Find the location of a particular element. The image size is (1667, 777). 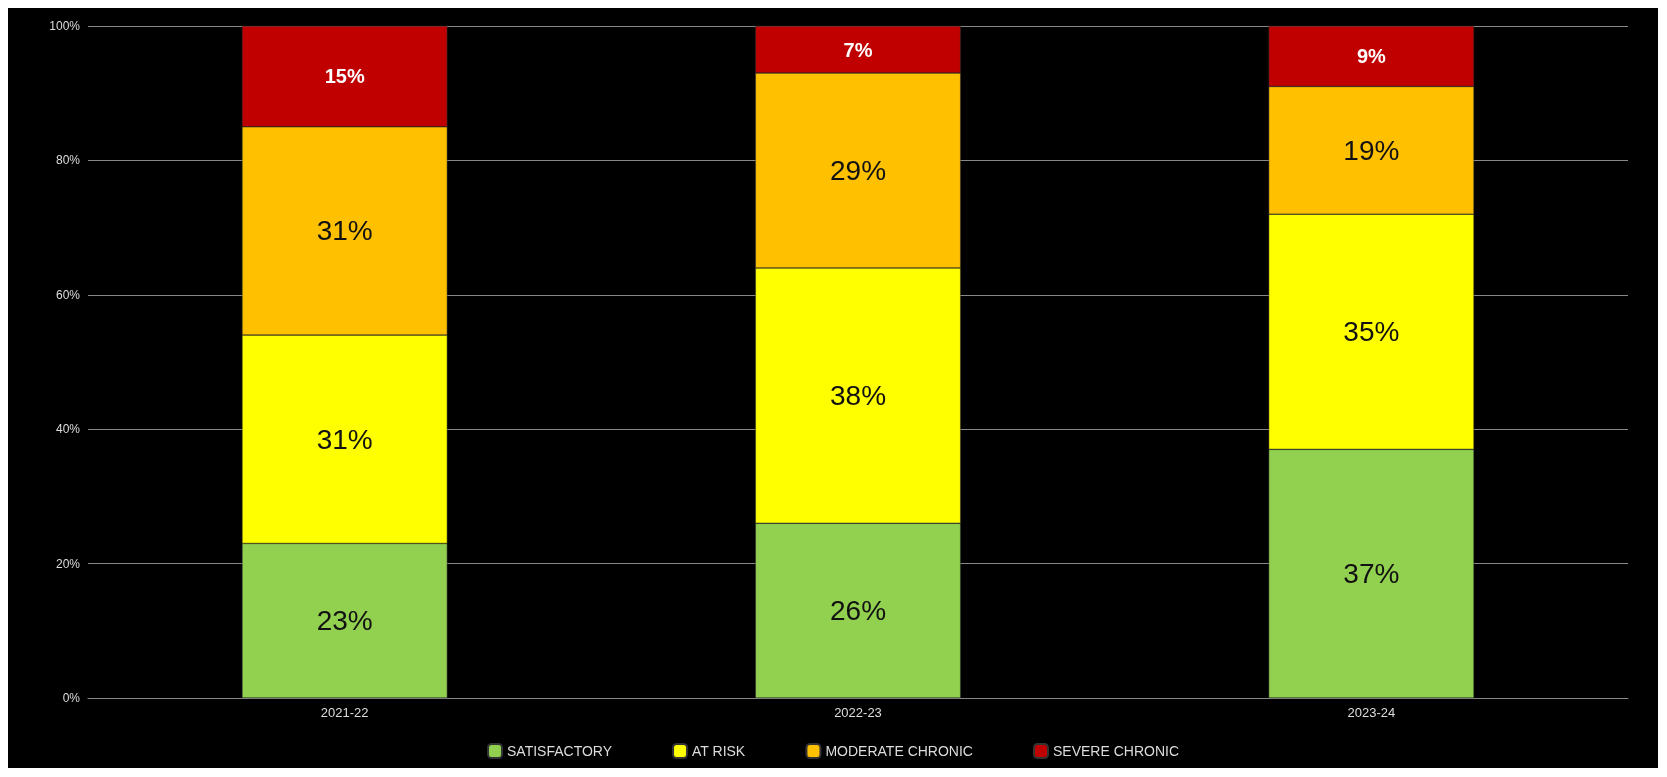

x-tick-label: 2022-23 is located at coordinates (858, 712).